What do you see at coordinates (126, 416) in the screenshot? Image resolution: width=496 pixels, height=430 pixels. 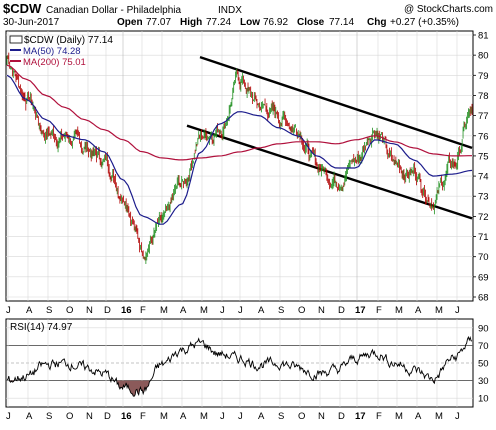 I see `rsi-month-label-6: 16` at bounding box center [126, 416].